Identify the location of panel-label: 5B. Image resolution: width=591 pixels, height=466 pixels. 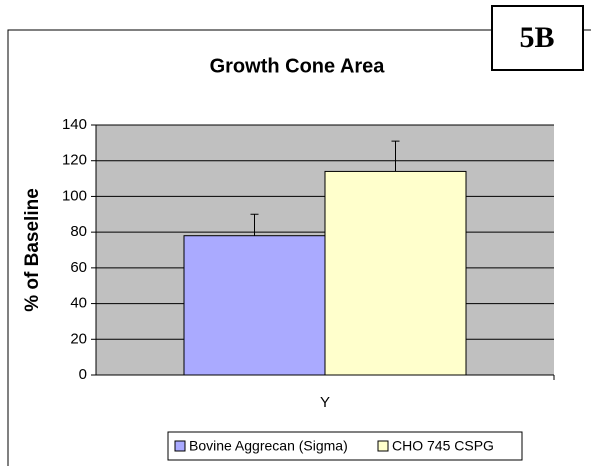
(536, 37).